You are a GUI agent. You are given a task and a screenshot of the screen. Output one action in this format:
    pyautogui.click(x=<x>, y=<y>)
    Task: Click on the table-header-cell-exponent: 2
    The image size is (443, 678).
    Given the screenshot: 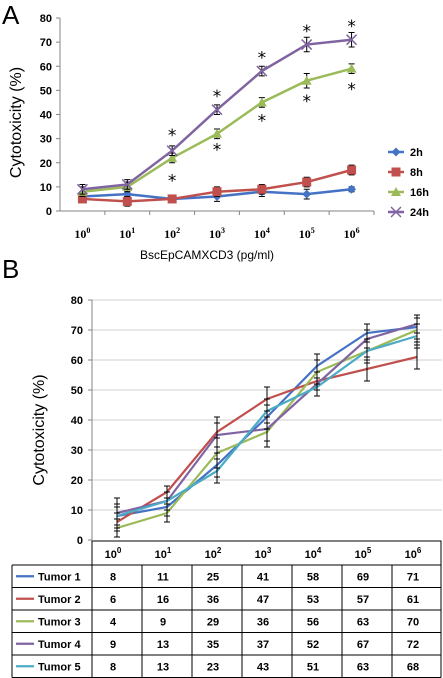 What is the action you would take?
    pyautogui.click(x=219, y=550)
    